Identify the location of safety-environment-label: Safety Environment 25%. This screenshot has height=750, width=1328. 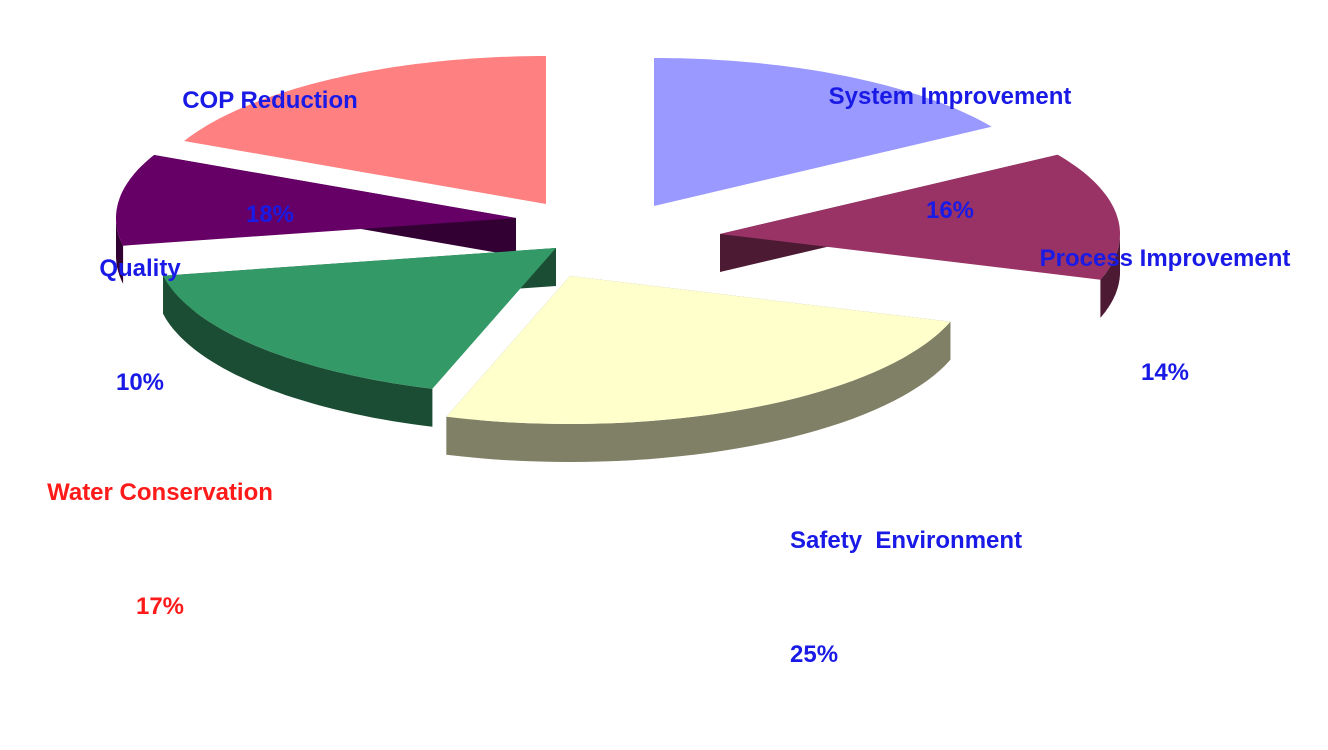
(940, 598).